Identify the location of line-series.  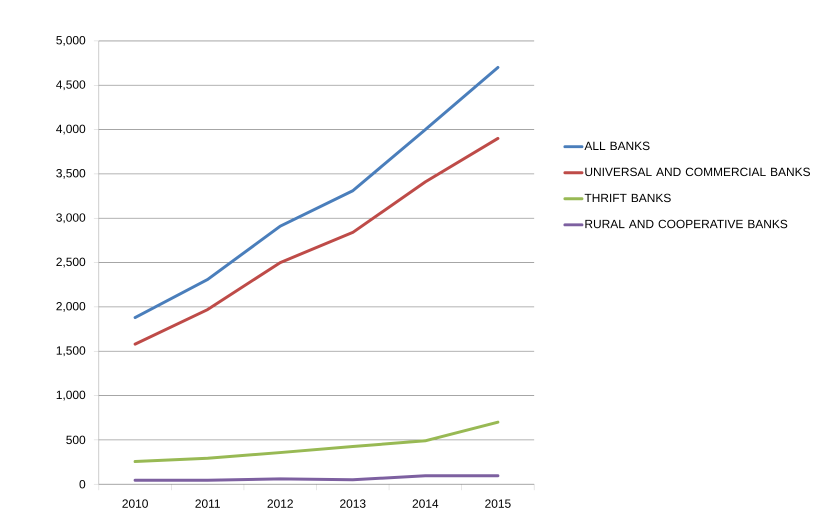
(317, 441).